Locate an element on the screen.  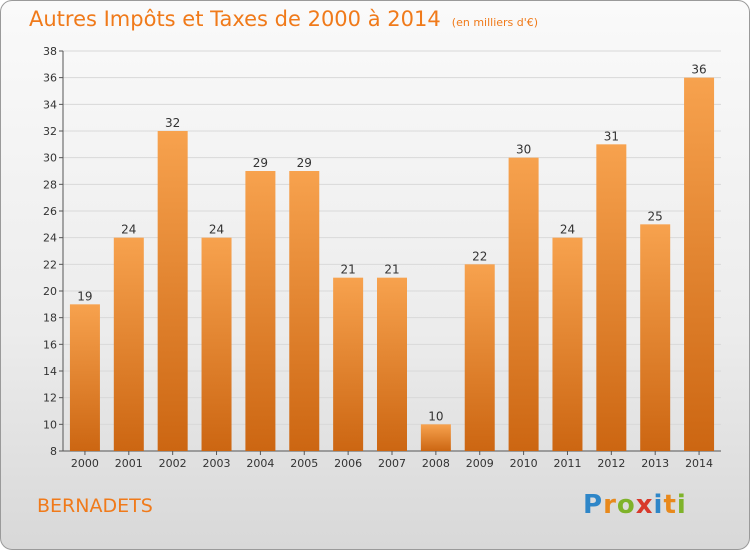
data-label: 36 is located at coordinates (698, 70).